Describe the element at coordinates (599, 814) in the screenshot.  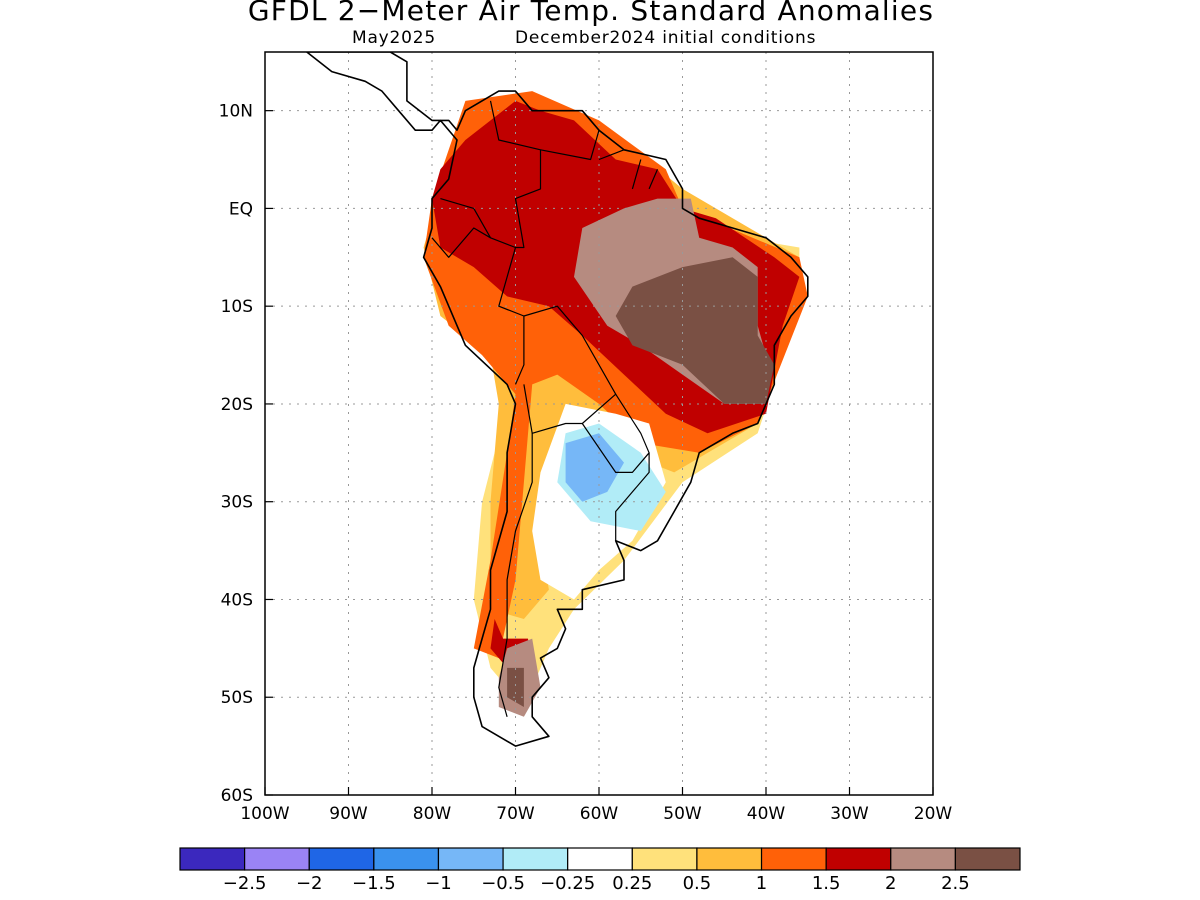
I see `lon-tick-label: 60W` at that location.